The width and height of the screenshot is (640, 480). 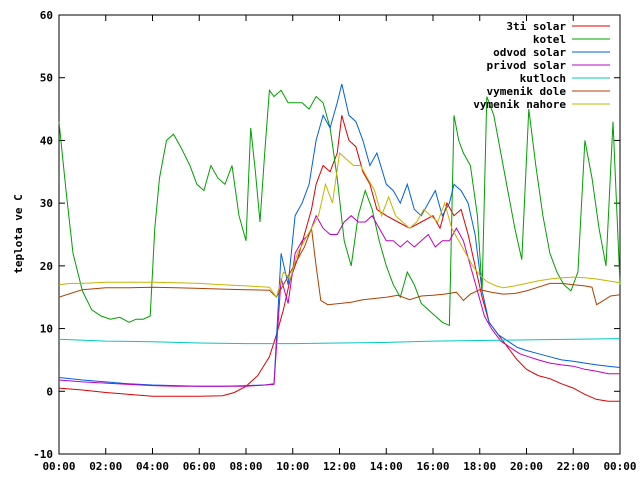 I want to click on x-tick-label: 04:00, so click(x=152, y=466).